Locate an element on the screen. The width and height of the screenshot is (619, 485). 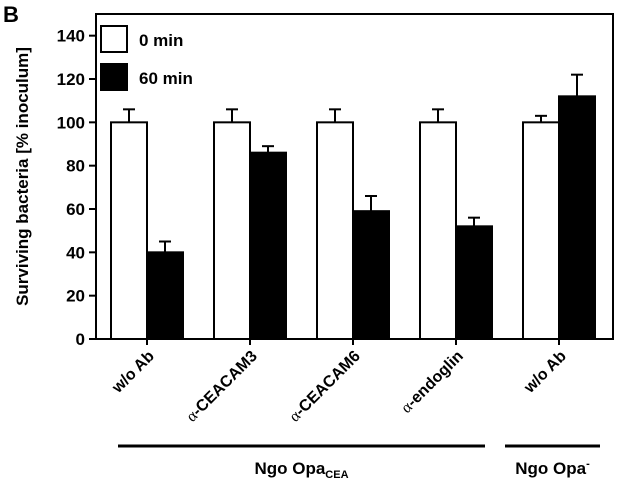
category-name: -endoglin is located at coordinates (435, 379).